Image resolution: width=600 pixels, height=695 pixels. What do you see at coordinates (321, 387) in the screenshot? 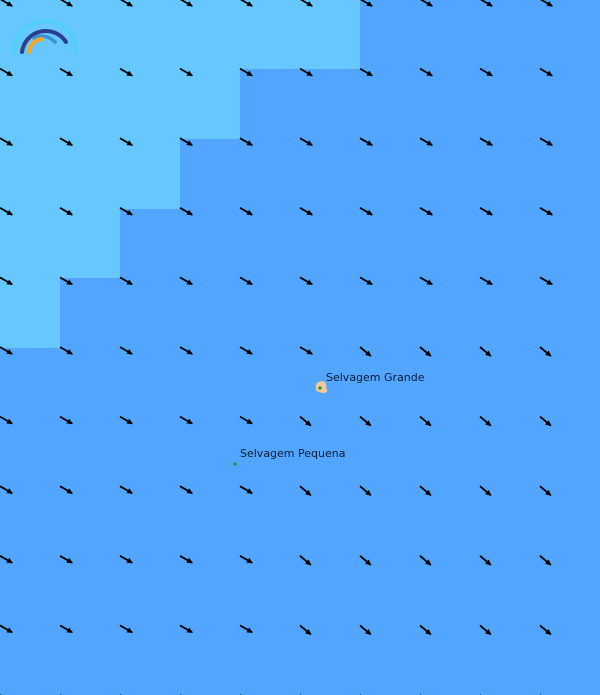
I see `selvagem-grande-island` at bounding box center [321, 387].